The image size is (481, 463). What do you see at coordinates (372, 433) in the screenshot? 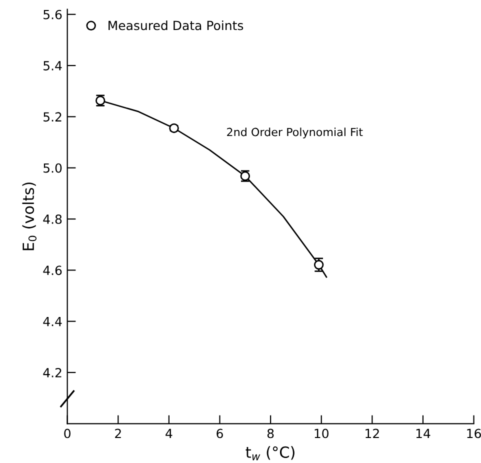
I see `x-tick-label: 12` at bounding box center [372, 433].